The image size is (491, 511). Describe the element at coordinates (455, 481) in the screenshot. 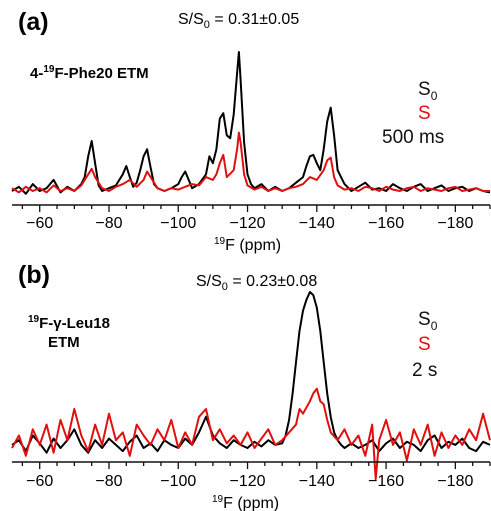

I see `tick-label-b: −180` at that location.